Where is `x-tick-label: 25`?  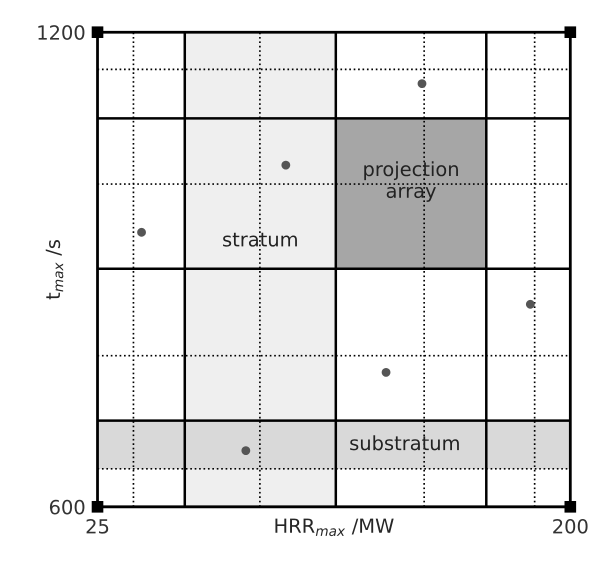 x-tick-label: 25 is located at coordinates (97, 526).